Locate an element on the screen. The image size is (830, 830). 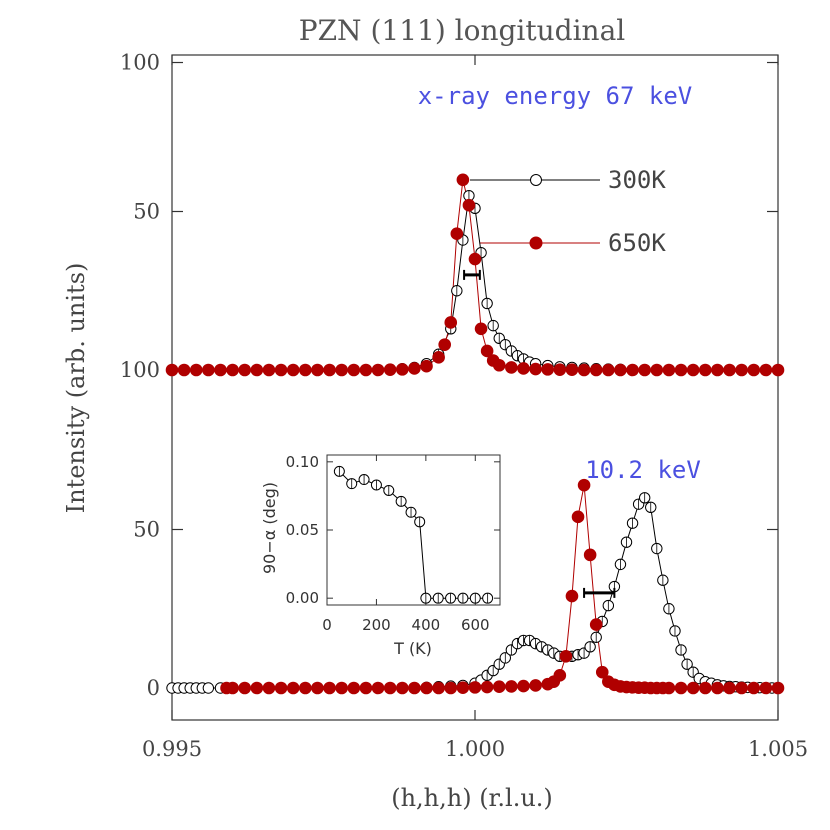
upper-energy-annotation: x-ray energy 67 keV is located at coordinates (555, 96).